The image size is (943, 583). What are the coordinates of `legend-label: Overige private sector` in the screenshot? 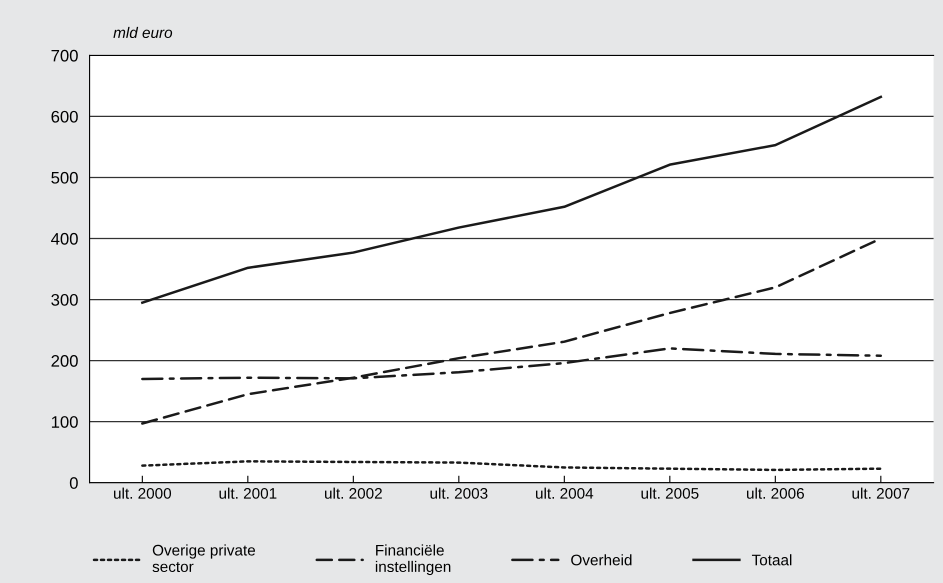 It's located at (204, 558).